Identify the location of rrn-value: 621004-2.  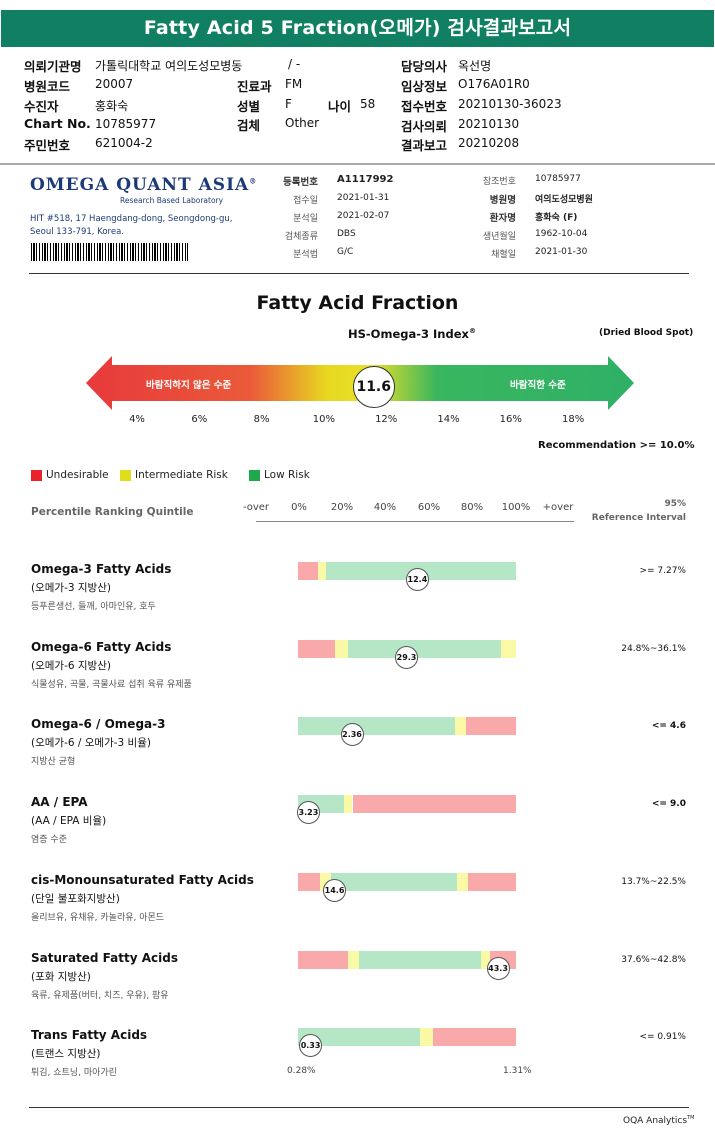
(124, 143).